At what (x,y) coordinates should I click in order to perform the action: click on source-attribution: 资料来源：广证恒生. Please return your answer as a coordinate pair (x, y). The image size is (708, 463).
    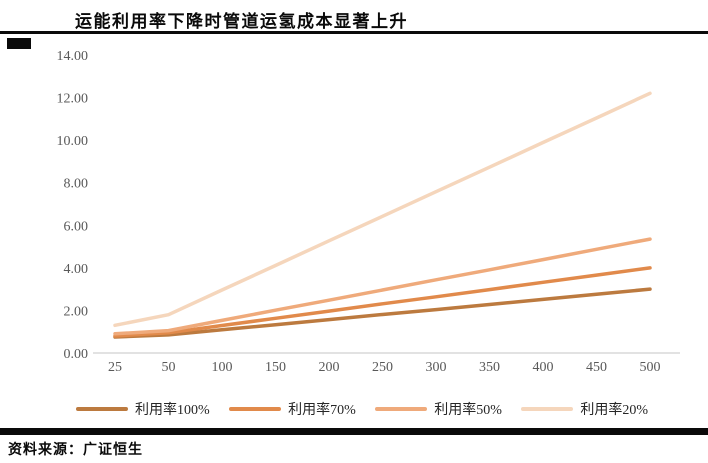
    Looking at the image, I should click on (75, 450).